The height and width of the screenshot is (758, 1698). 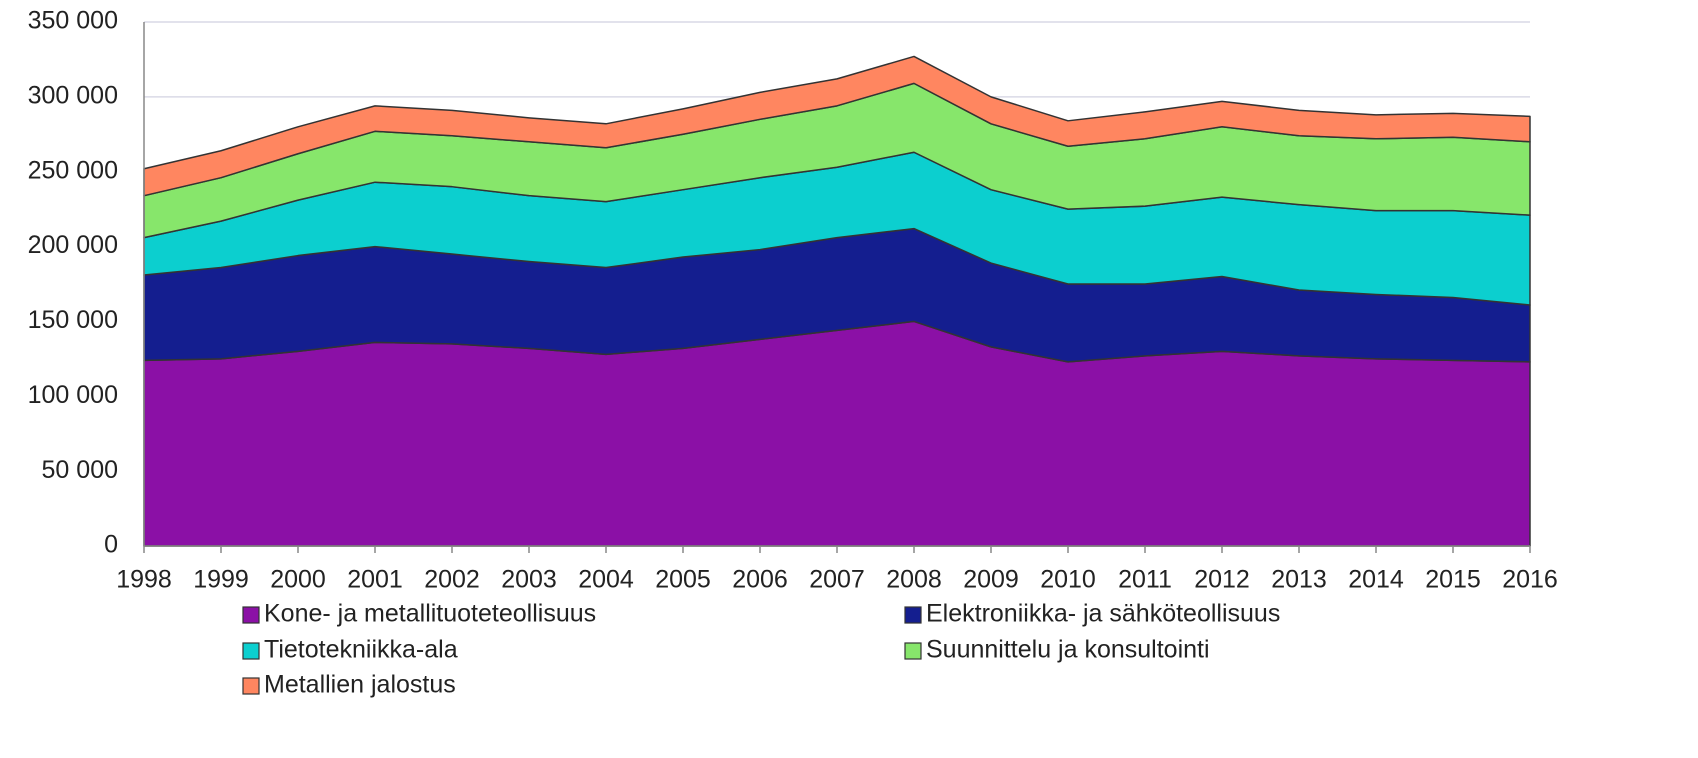 What do you see at coordinates (298, 580) in the screenshot?
I see `x-tick-label: 2000` at bounding box center [298, 580].